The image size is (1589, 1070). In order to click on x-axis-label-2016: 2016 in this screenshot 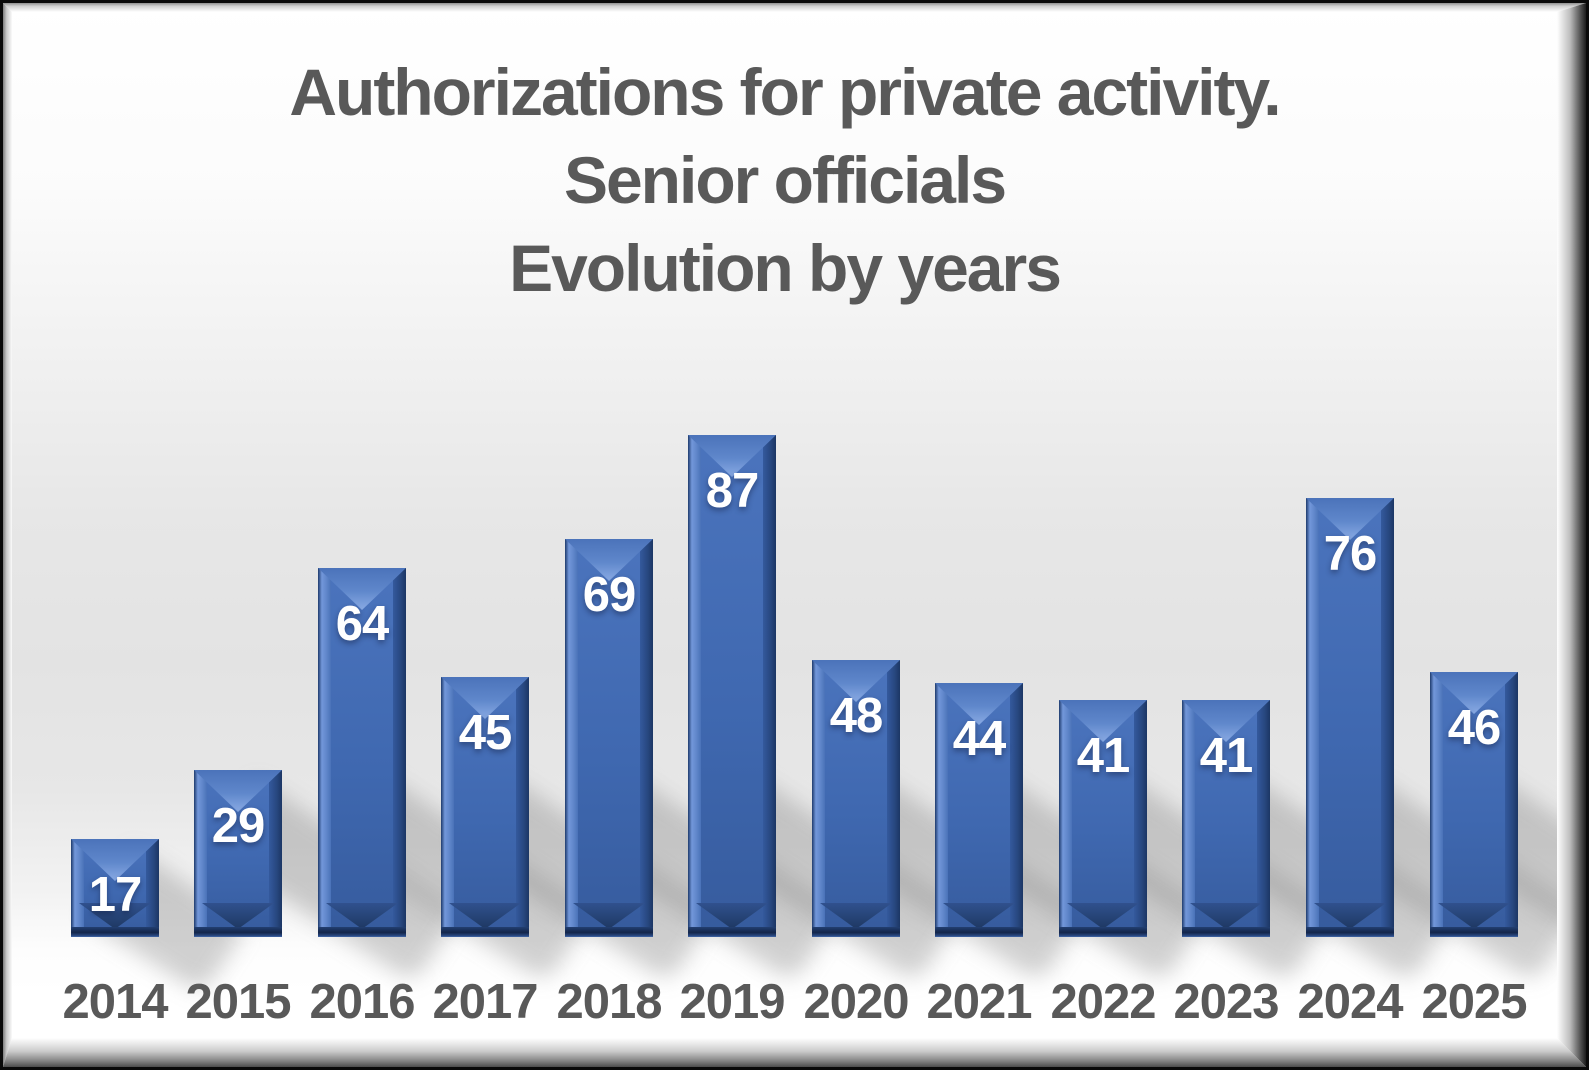, I will do `click(362, 1002)`.